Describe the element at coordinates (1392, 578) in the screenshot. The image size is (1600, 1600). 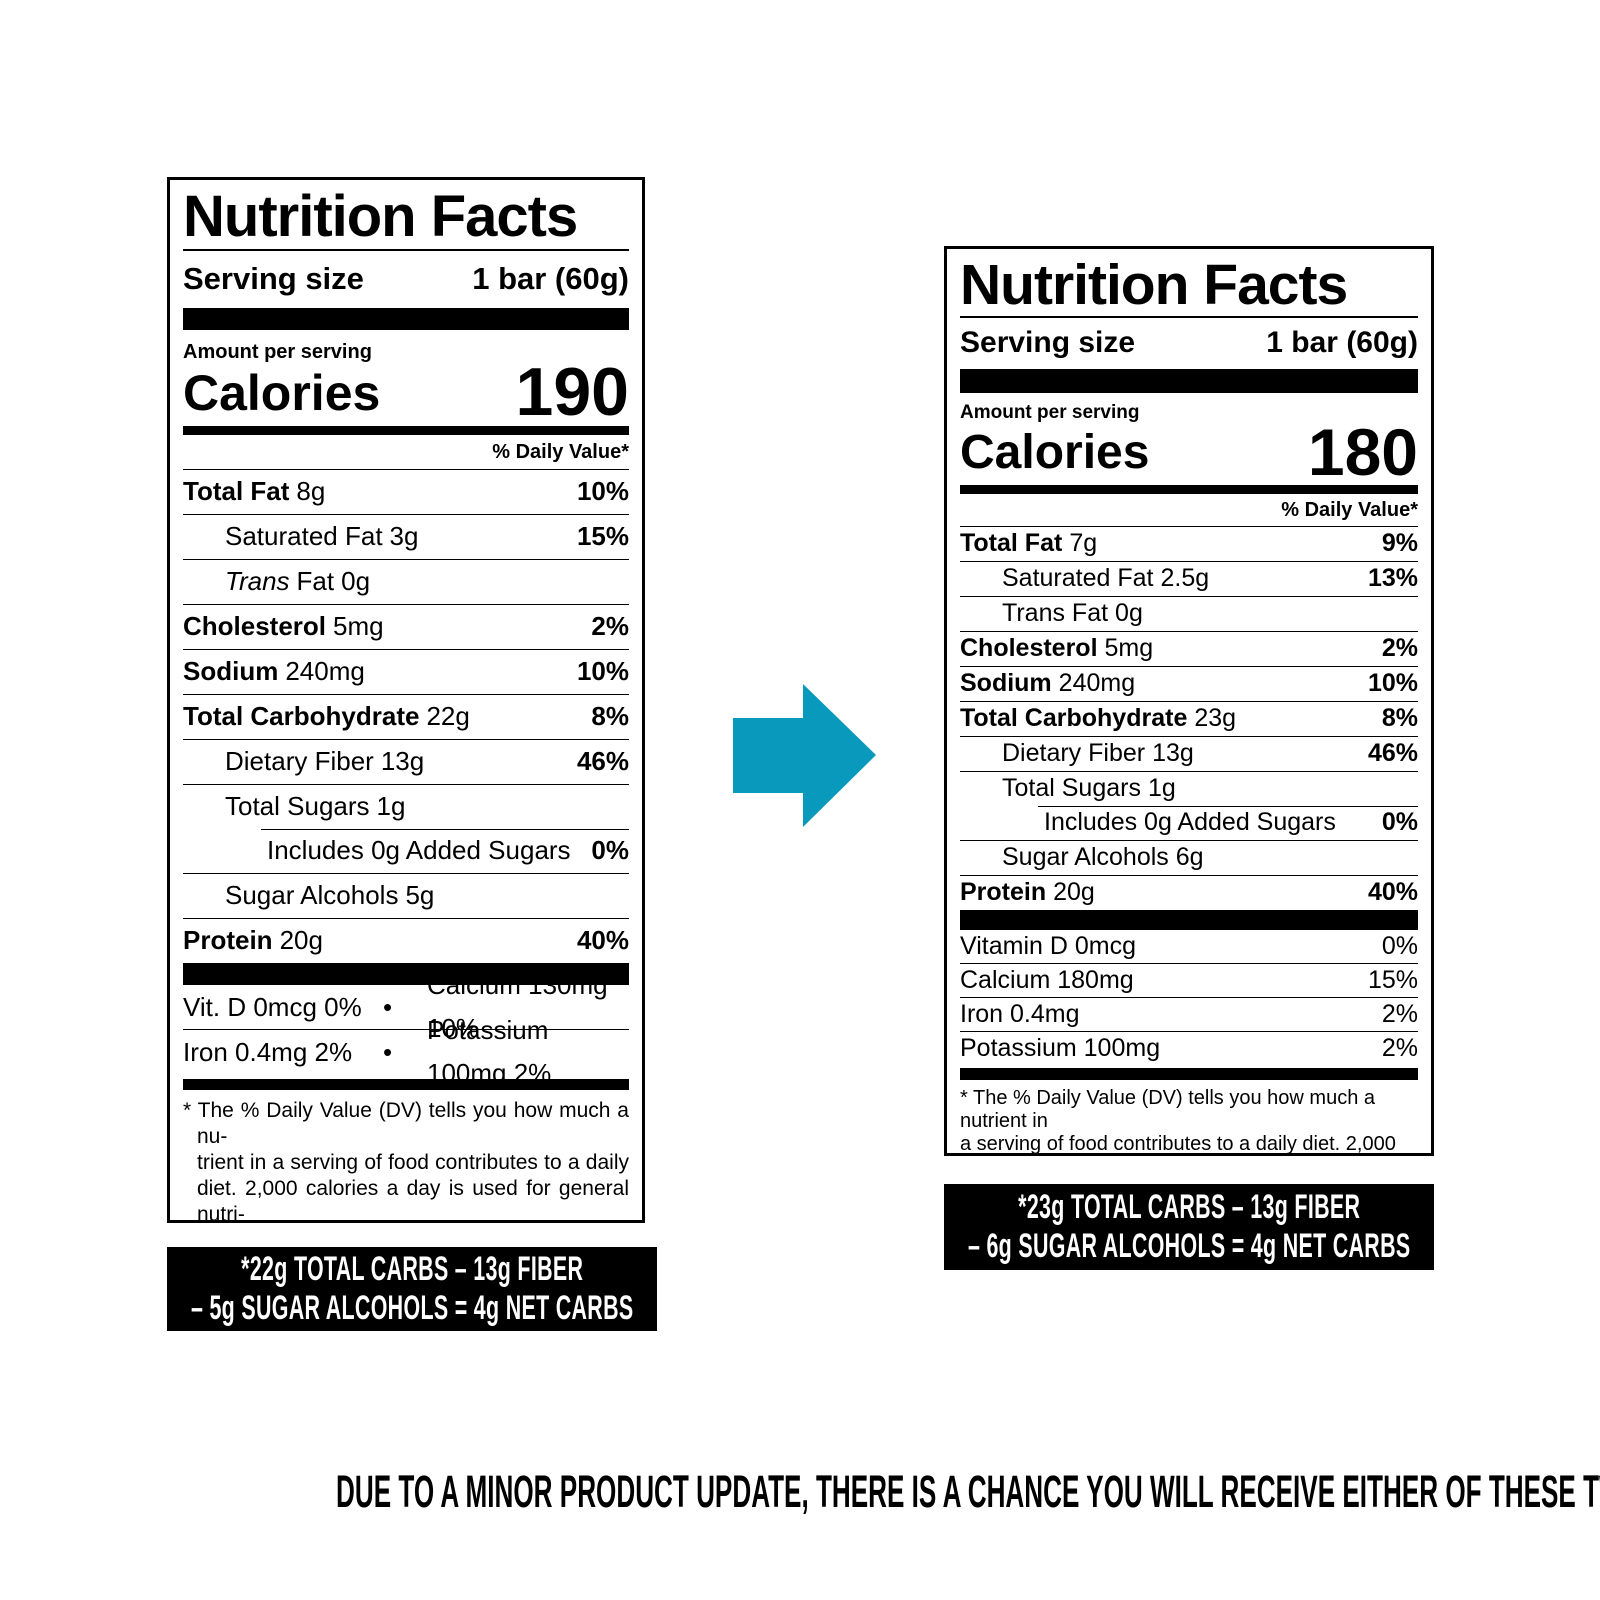
I see `daily-value-percent: 13%` at that location.